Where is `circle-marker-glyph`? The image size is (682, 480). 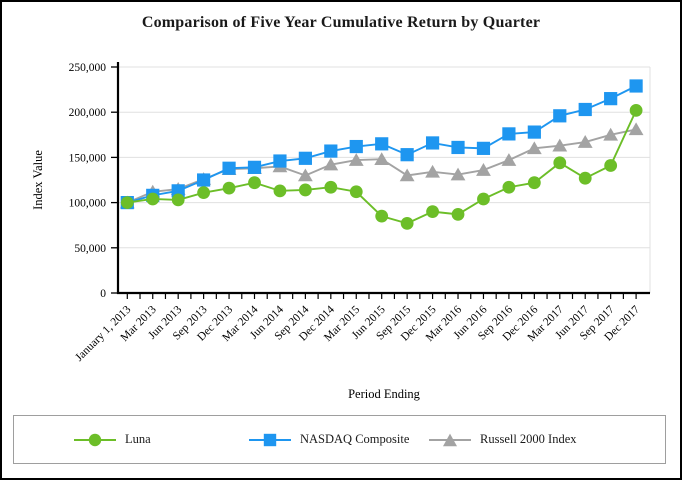
circle-marker-glyph is located at coordinates (95, 439).